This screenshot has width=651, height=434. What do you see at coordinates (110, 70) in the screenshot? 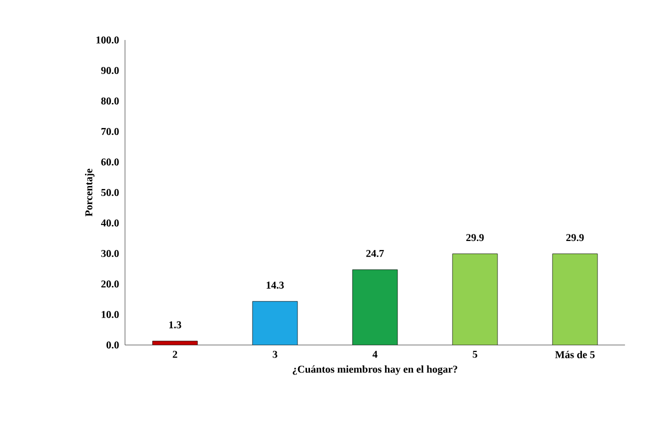
I see `y-tick-label: 90.0` at bounding box center [110, 70].